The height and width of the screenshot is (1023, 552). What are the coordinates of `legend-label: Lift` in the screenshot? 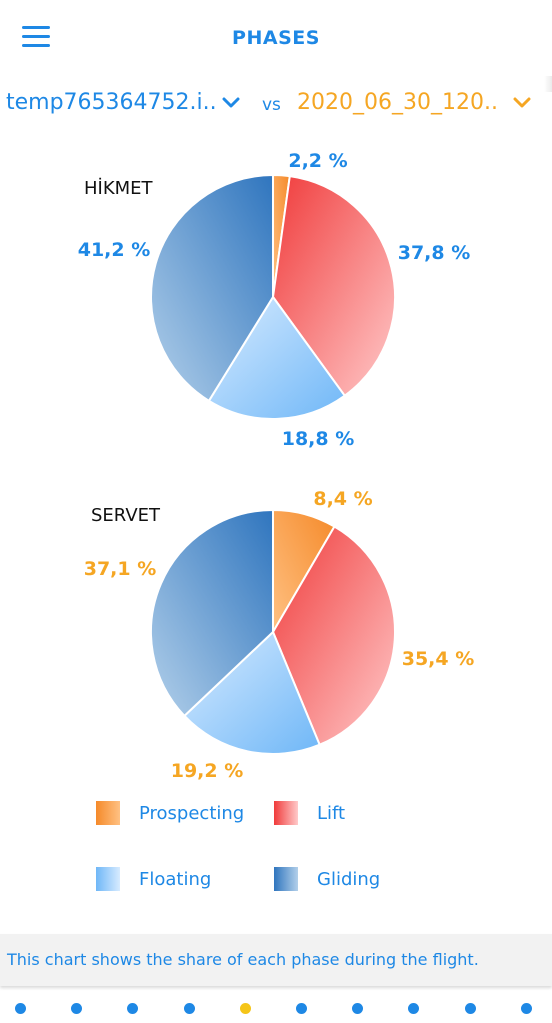 It's located at (331, 813).